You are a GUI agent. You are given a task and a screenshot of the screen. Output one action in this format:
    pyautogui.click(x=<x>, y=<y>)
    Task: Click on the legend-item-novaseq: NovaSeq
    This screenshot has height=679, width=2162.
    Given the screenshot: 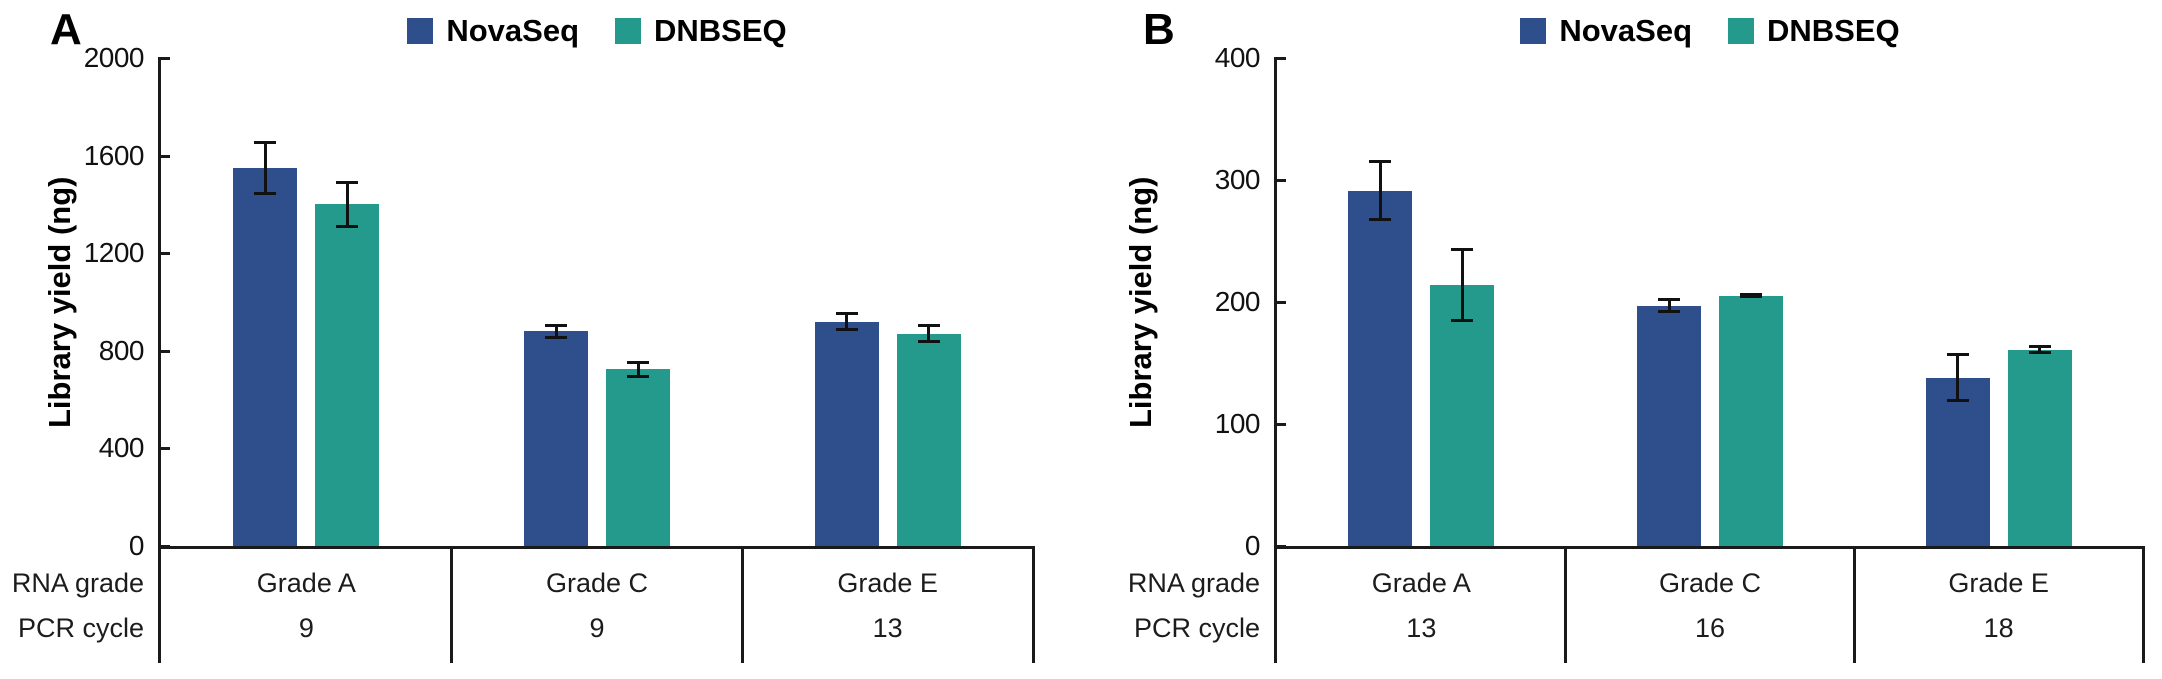 What is the action you would take?
    pyautogui.click(x=1606, y=31)
    